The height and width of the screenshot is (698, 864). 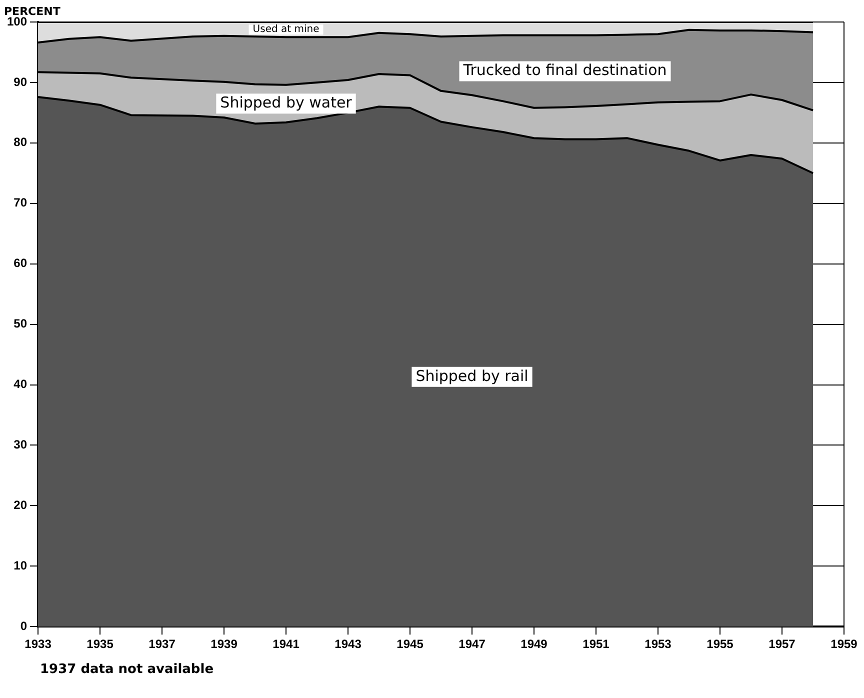 What do you see at coordinates (286, 644) in the screenshot?
I see `x-tick-label: 1941` at bounding box center [286, 644].